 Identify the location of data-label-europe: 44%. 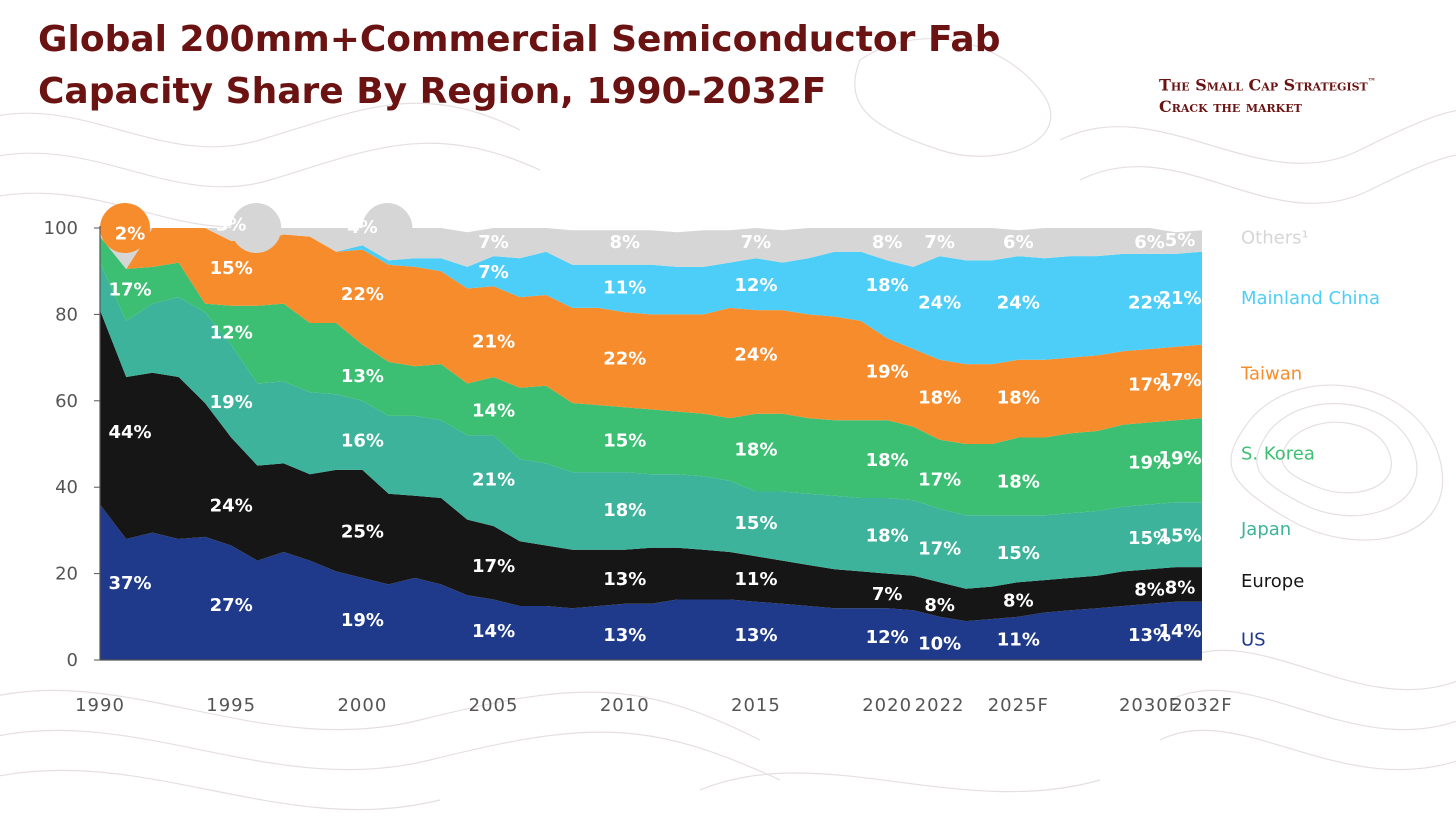
(129, 432).